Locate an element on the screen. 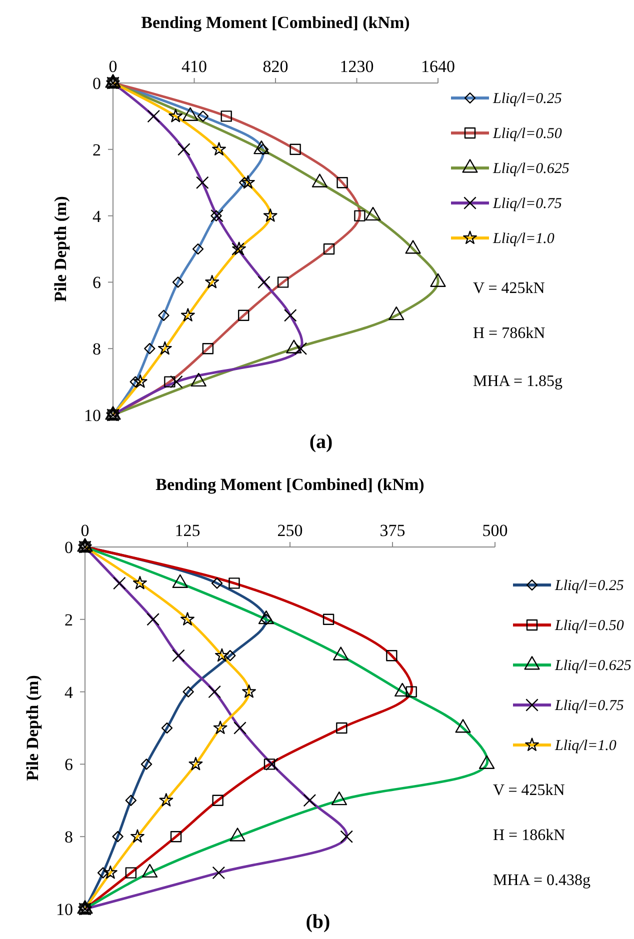 The image size is (634, 939). text: V = 425kN is located at coordinates (509, 288).